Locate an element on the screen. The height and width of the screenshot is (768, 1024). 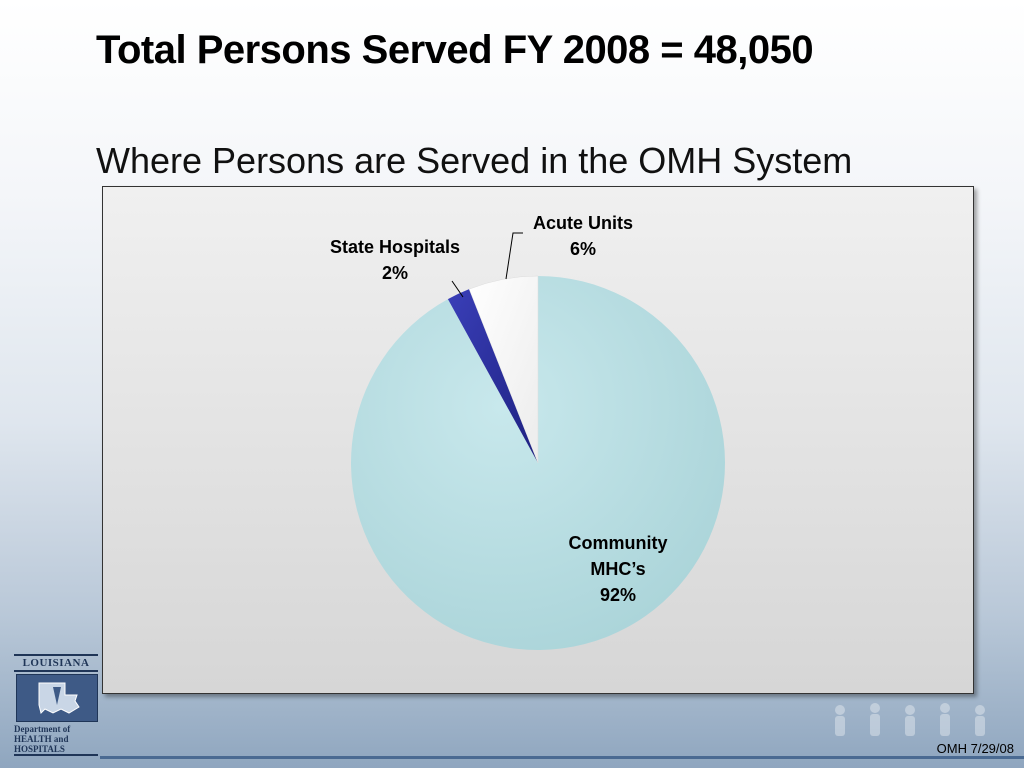
pie-label-line: MHC’s is located at coordinates (617, 569).